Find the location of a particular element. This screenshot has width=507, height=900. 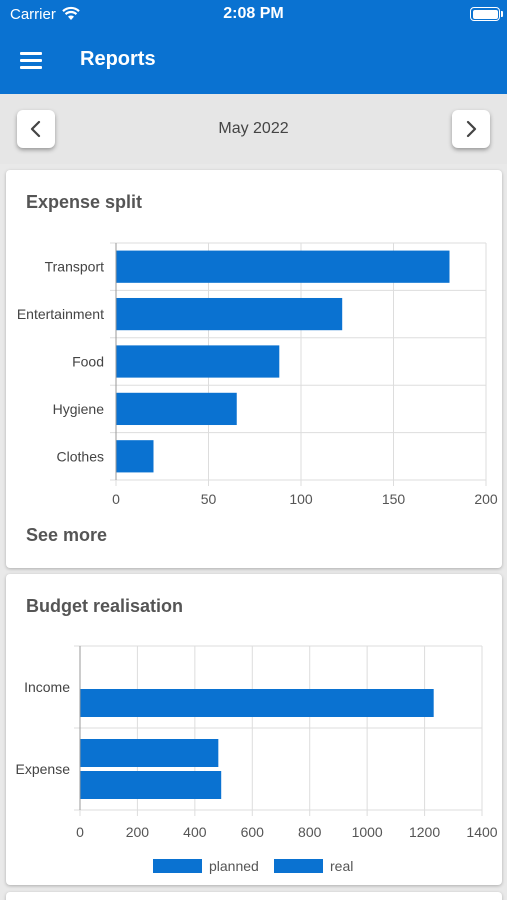

planned-bar is located at coordinates (149, 753).